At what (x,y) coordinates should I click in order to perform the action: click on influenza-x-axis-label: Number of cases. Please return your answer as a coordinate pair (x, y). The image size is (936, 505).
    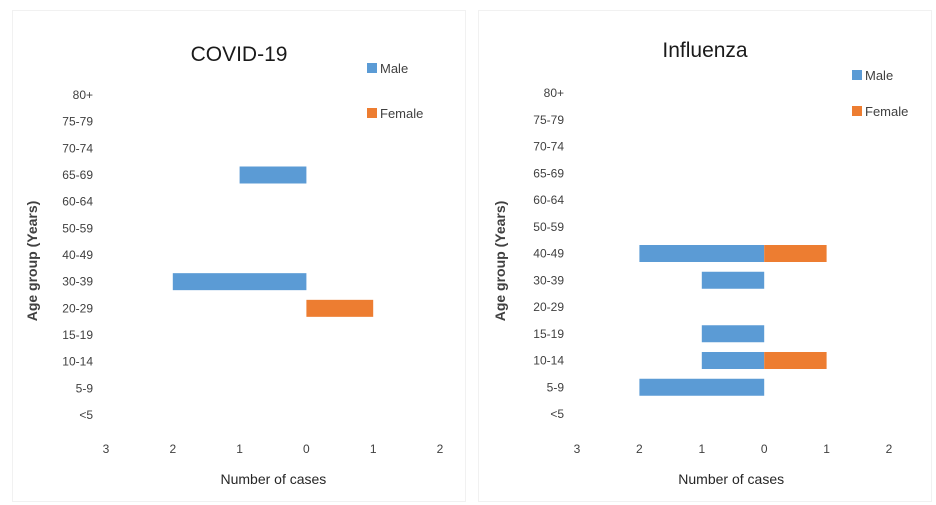
    Looking at the image, I should click on (731, 479).